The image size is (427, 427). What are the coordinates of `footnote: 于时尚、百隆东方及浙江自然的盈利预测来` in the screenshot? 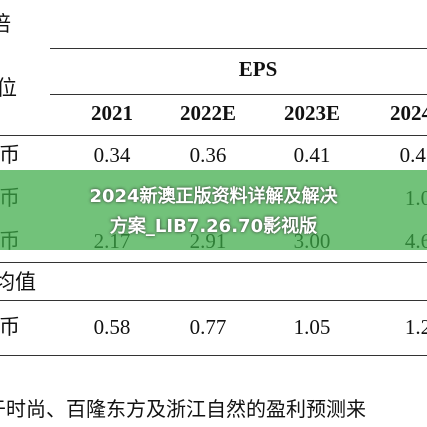 It's located at (183, 410).